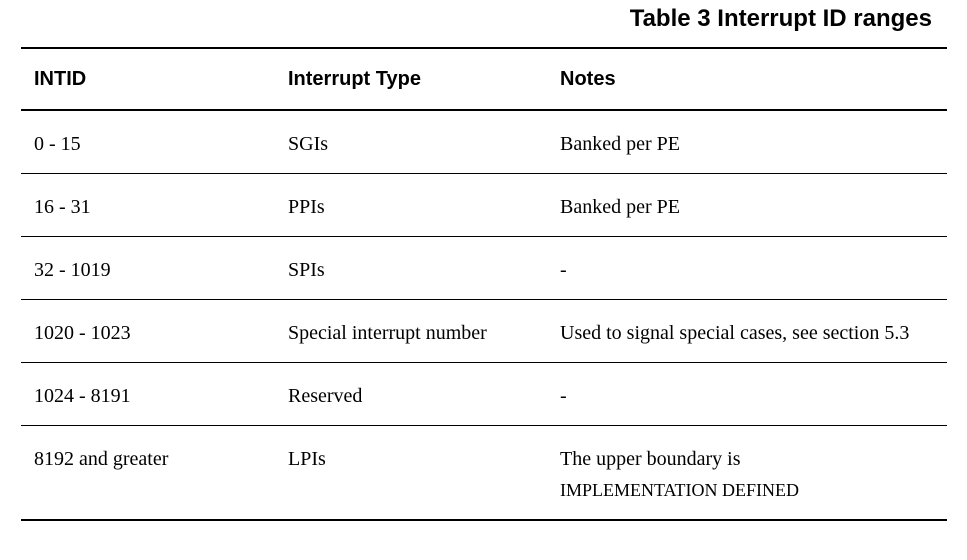 The height and width of the screenshot is (560, 967). What do you see at coordinates (411, 205) in the screenshot?
I see `cell-interrupt-type: PPIs` at bounding box center [411, 205].